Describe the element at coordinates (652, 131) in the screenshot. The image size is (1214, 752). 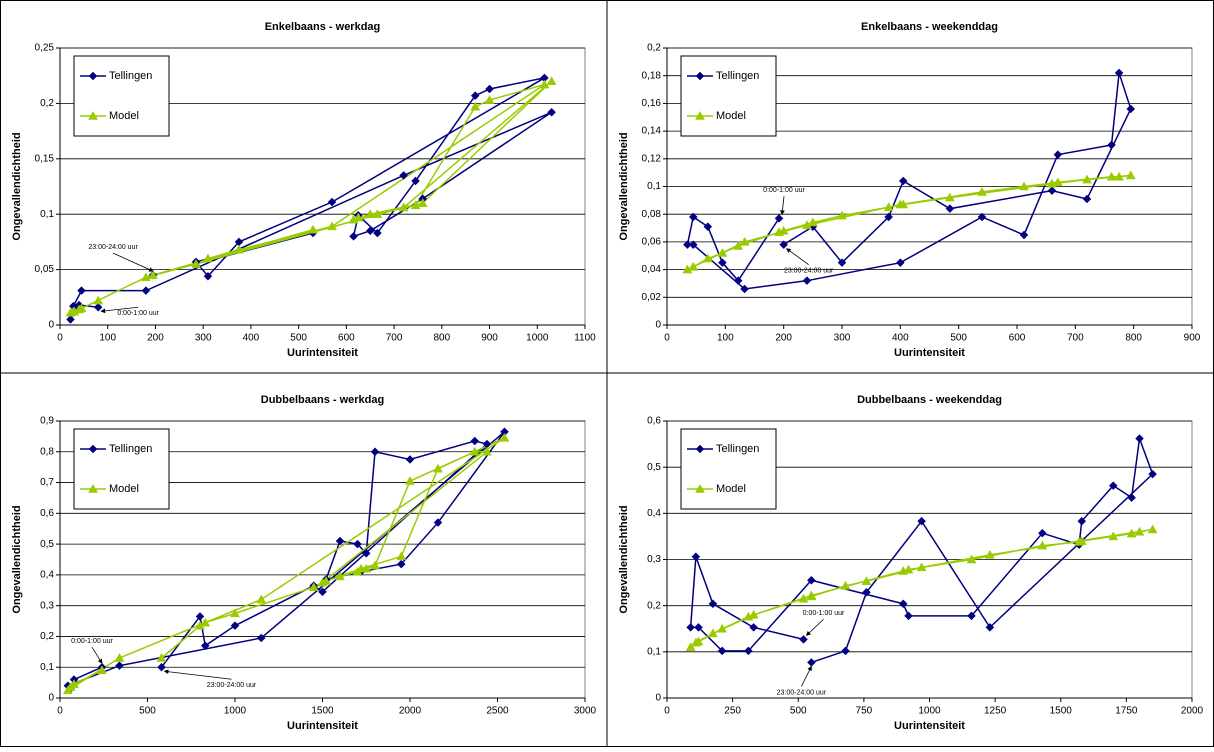
I see `y-tick-label: 0,14` at that location.